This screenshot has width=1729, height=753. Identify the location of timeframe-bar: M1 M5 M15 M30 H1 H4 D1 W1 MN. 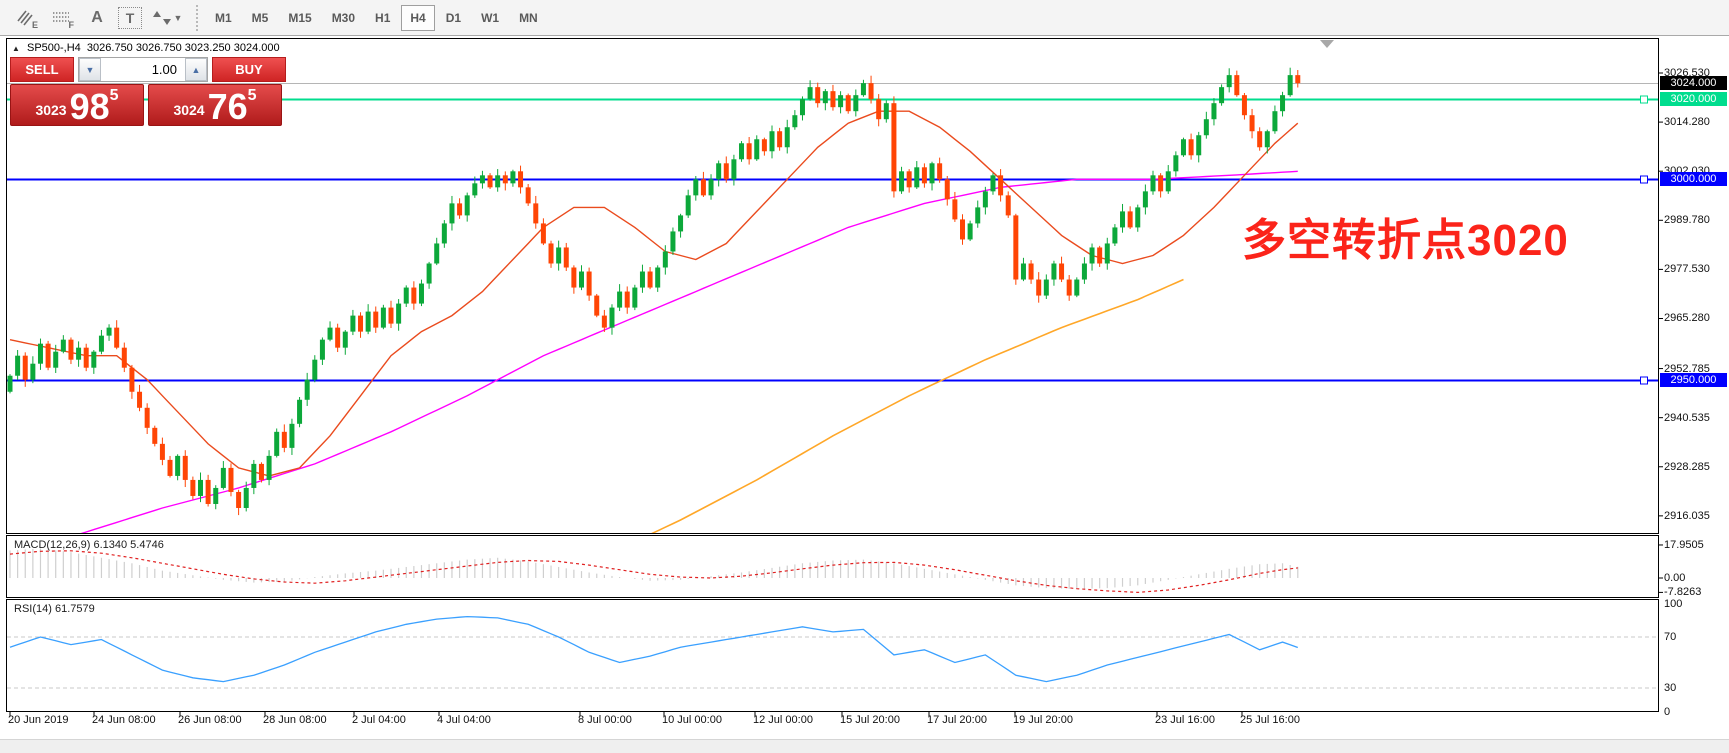
(377, 17).